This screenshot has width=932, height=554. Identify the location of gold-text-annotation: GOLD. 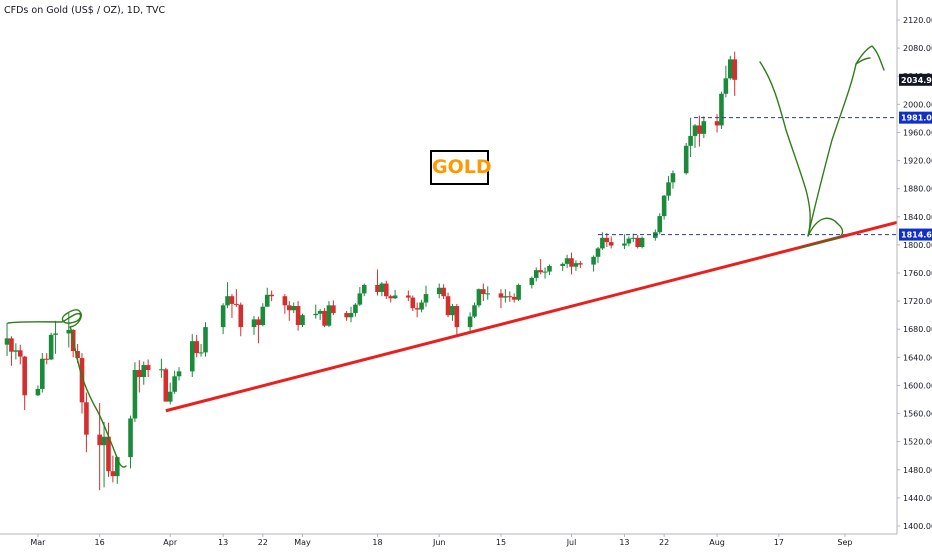
(461, 167).